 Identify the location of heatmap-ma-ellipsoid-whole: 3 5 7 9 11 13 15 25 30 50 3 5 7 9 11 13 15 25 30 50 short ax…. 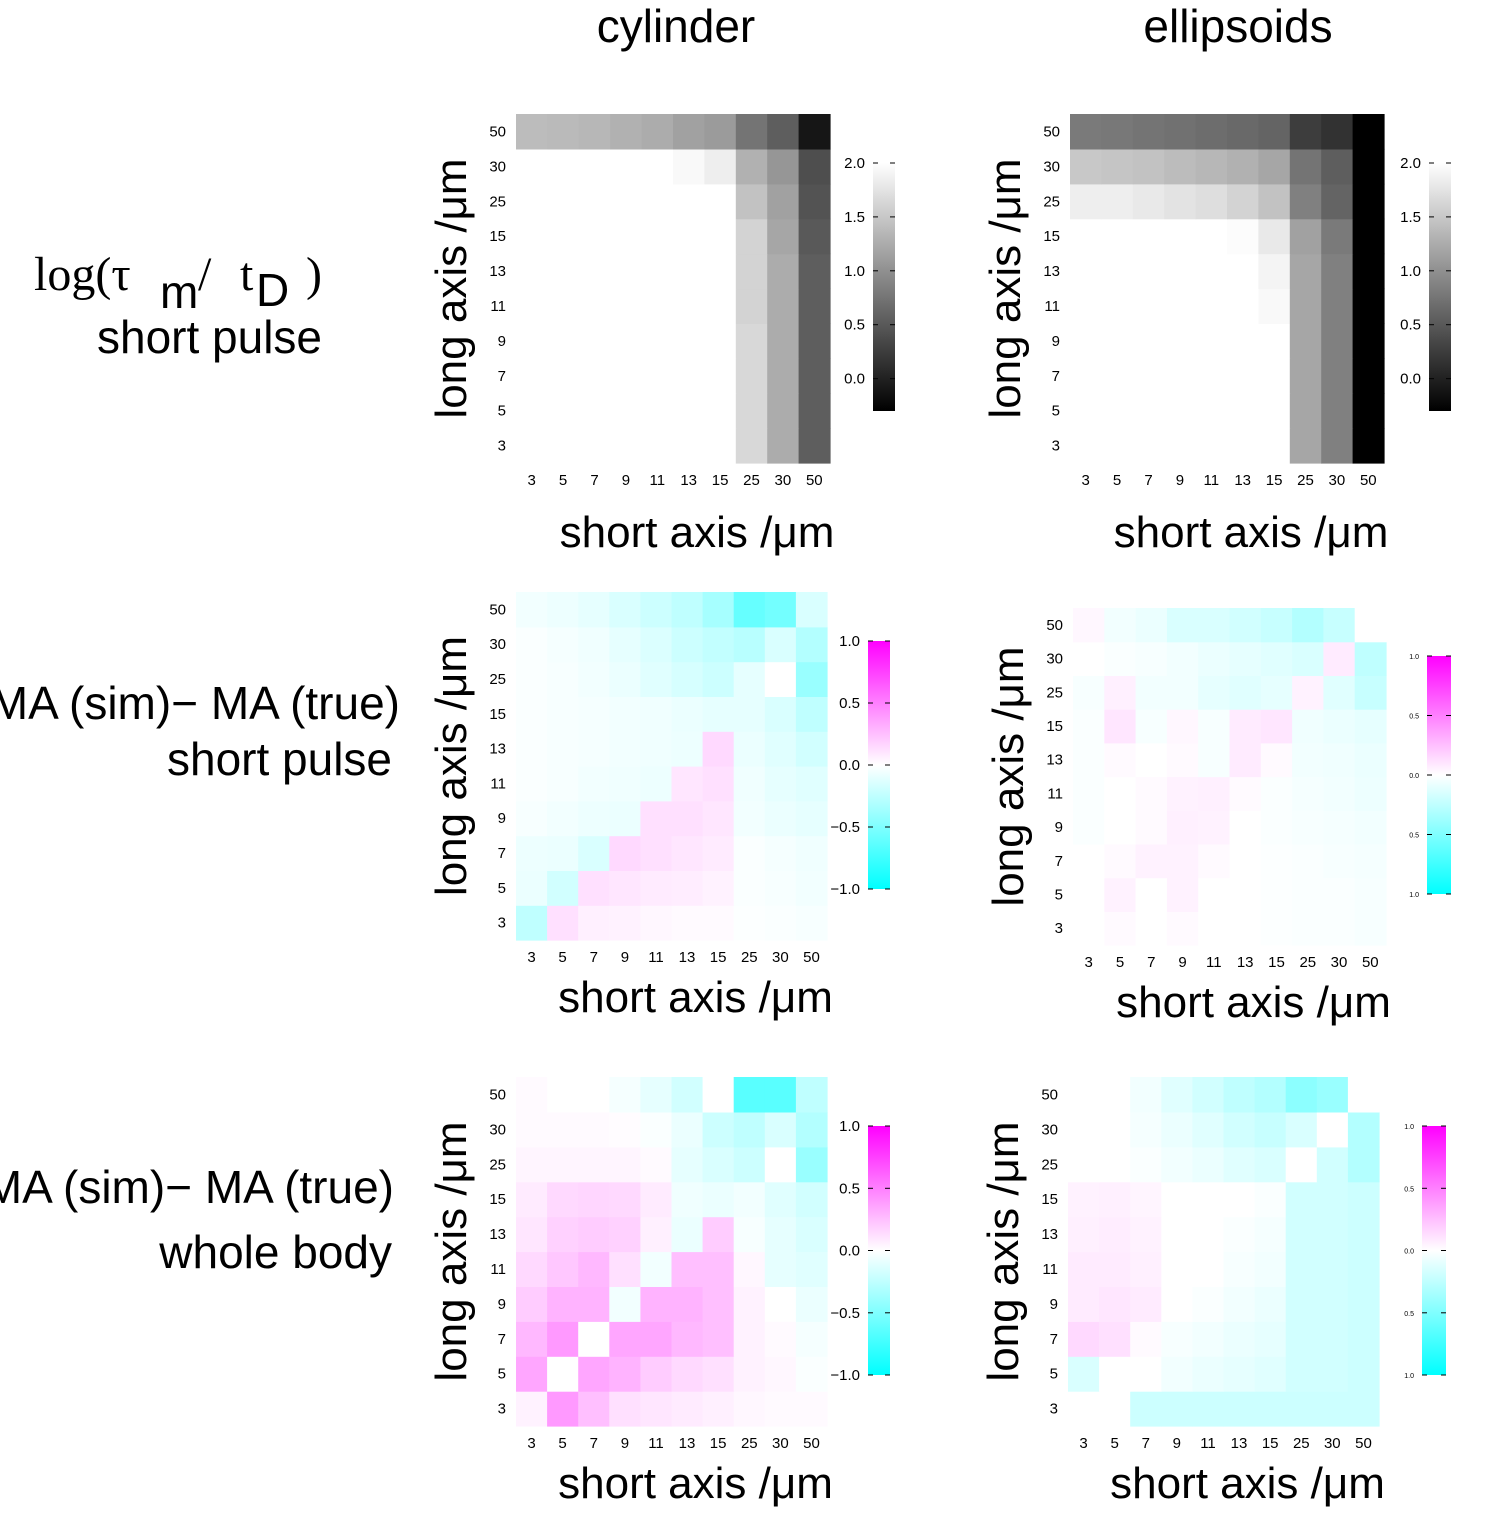
(1212, 1292).